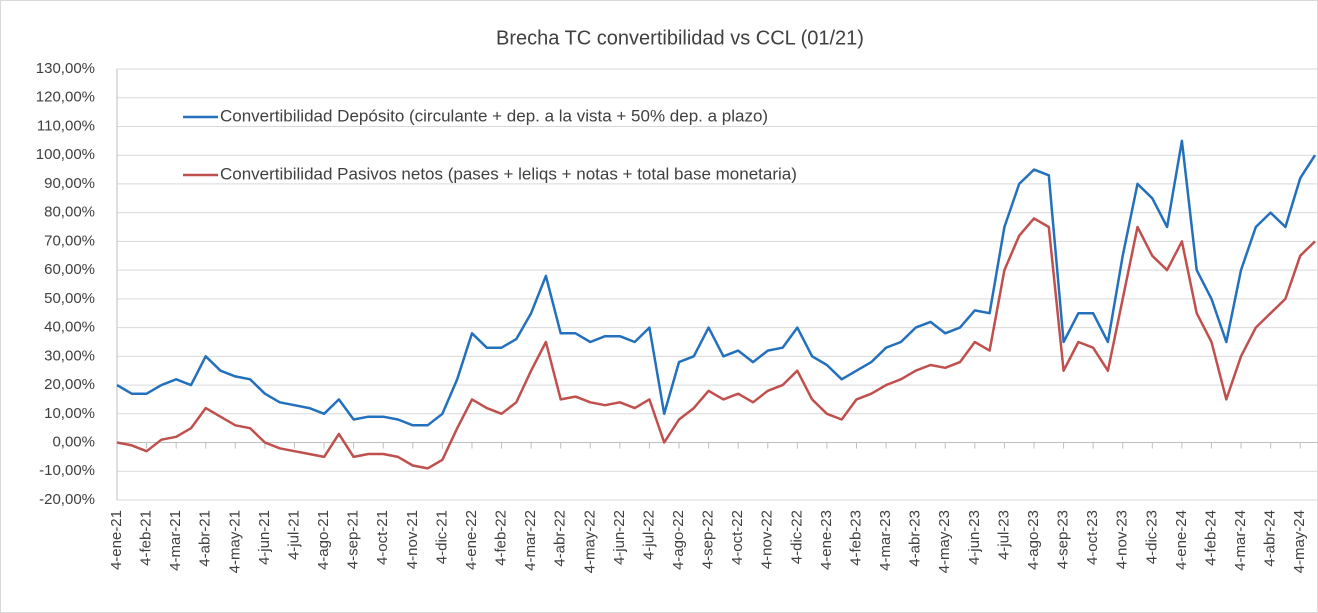 The image size is (1318, 613). I want to click on x-tick-label: 4-jul-23, so click(1003, 535).